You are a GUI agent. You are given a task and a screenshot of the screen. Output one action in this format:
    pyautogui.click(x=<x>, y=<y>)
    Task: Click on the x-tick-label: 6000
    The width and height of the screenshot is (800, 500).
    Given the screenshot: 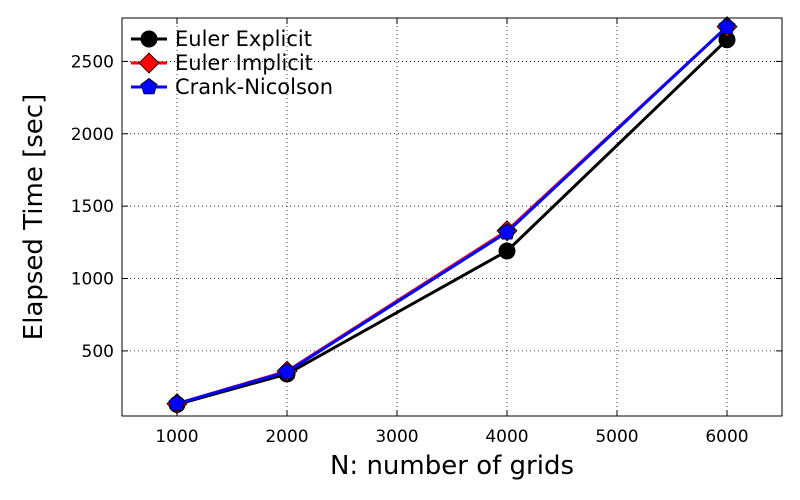 What is the action you would take?
    pyautogui.click(x=726, y=437)
    